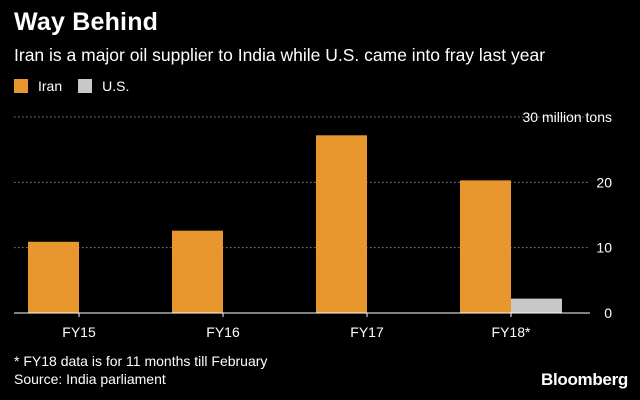 The image size is (640, 400). What do you see at coordinates (604, 248) in the screenshot?
I see `y-tick-label: 10` at bounding box center [604, 248].